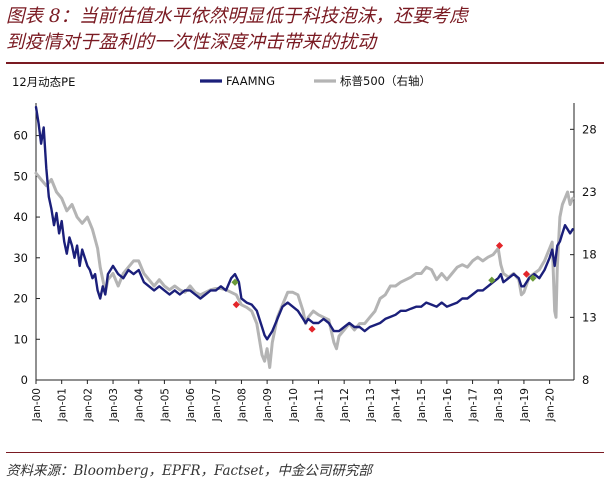 This screenshot has height=486, width=608. Describe the element at coordinates (140, 405) in the screenshot. I see `x-tick-label: Jan-04` at that location.